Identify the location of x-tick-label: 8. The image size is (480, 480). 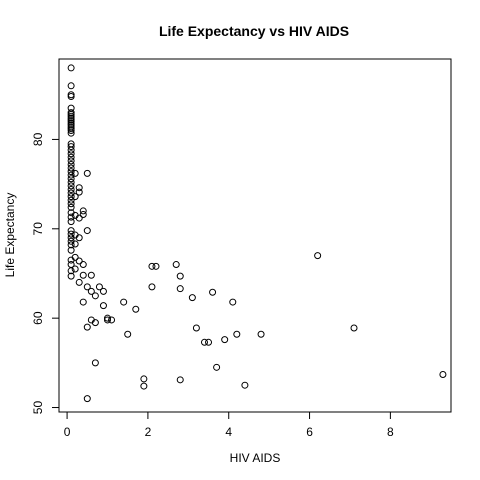
(390, 432).